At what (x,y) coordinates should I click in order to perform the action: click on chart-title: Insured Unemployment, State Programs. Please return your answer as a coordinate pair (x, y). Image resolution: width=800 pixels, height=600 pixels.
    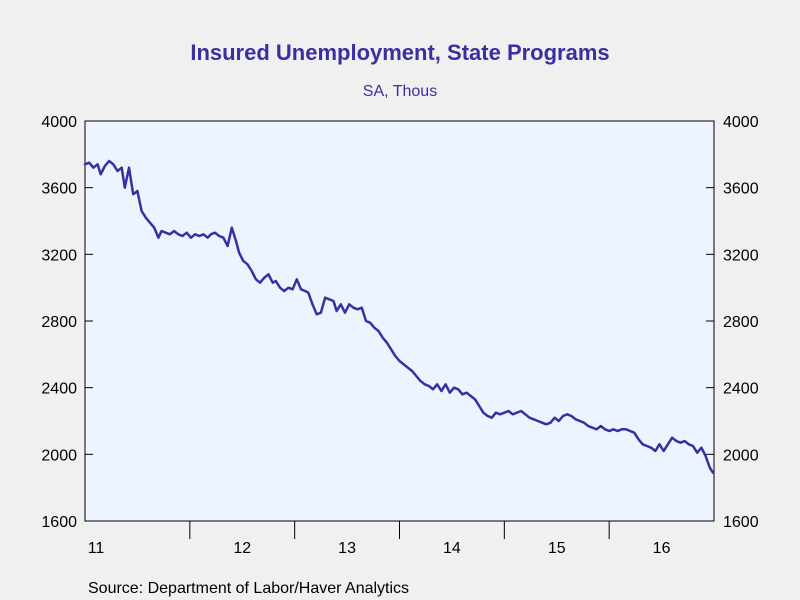
    Looking at the image, I should click on (399, 52).